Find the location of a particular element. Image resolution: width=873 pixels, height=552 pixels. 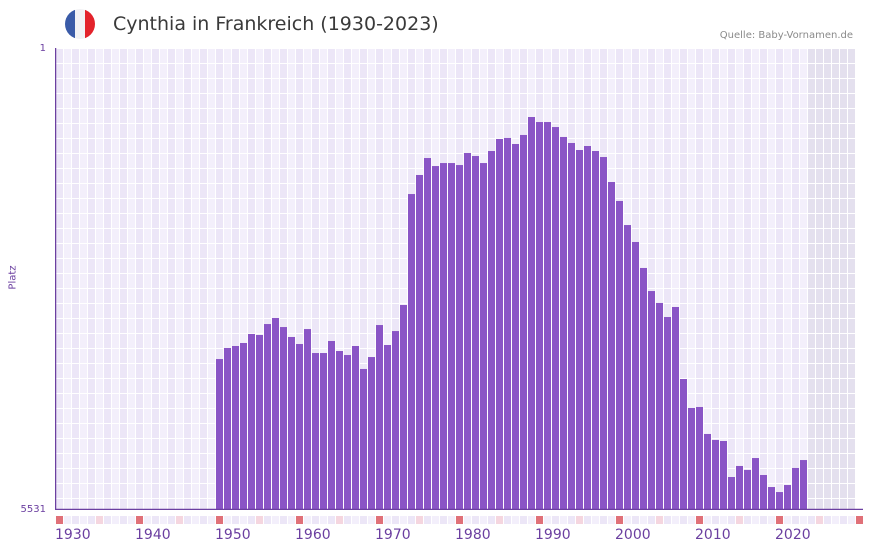

bar-1987 is located at coordinates (515, 326).